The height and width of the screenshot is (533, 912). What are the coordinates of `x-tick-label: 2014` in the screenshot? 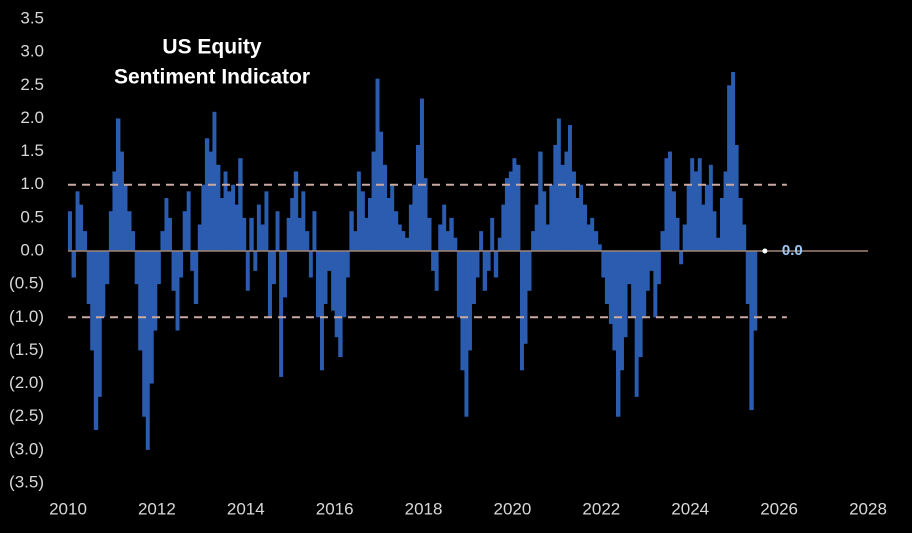 It's located at (246, 508).